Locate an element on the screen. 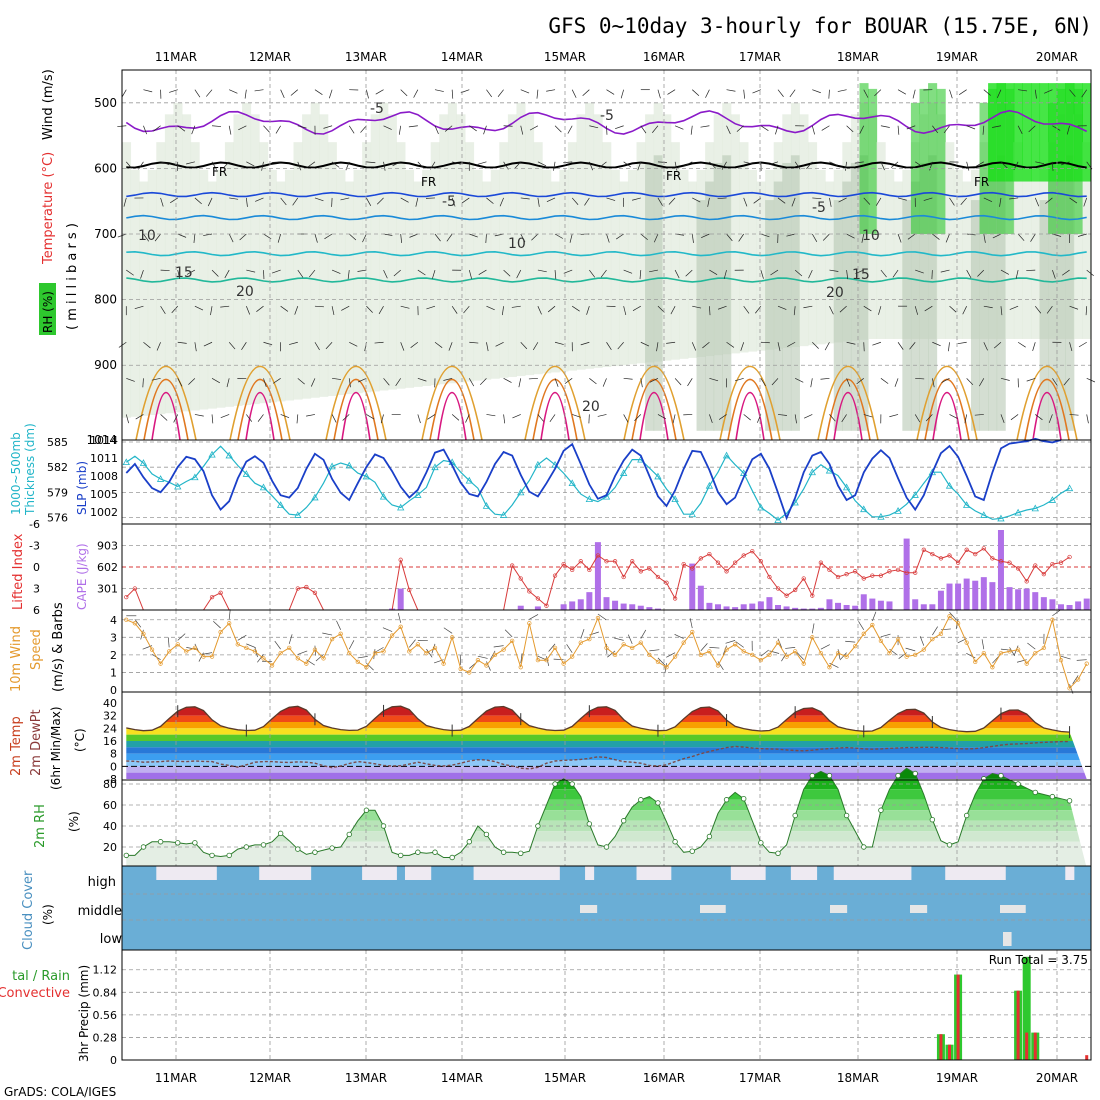 The width and height of the screenshot is (1100, 1100). thickness-point is located at coordinates (984, 514).